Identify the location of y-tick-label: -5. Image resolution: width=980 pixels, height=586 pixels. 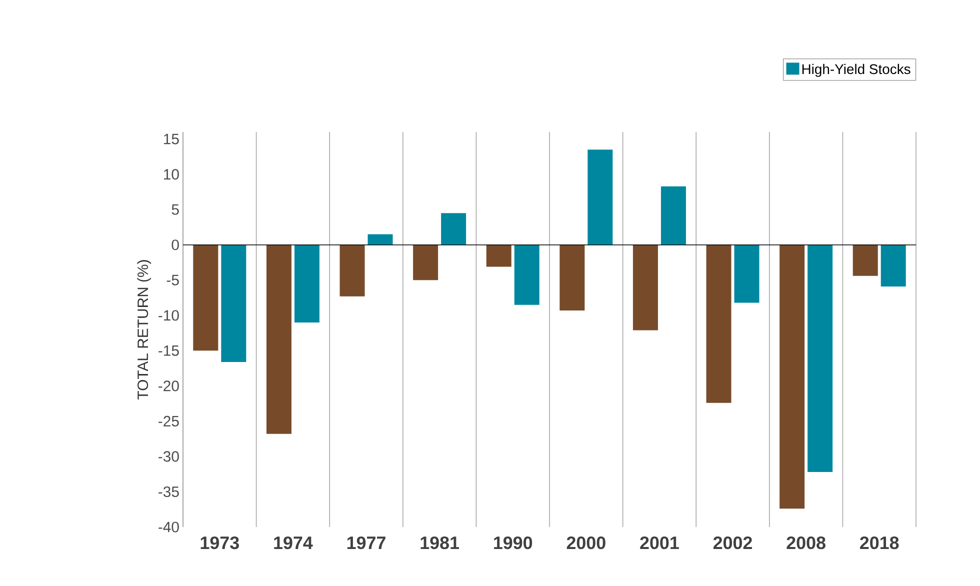
(172, 280).